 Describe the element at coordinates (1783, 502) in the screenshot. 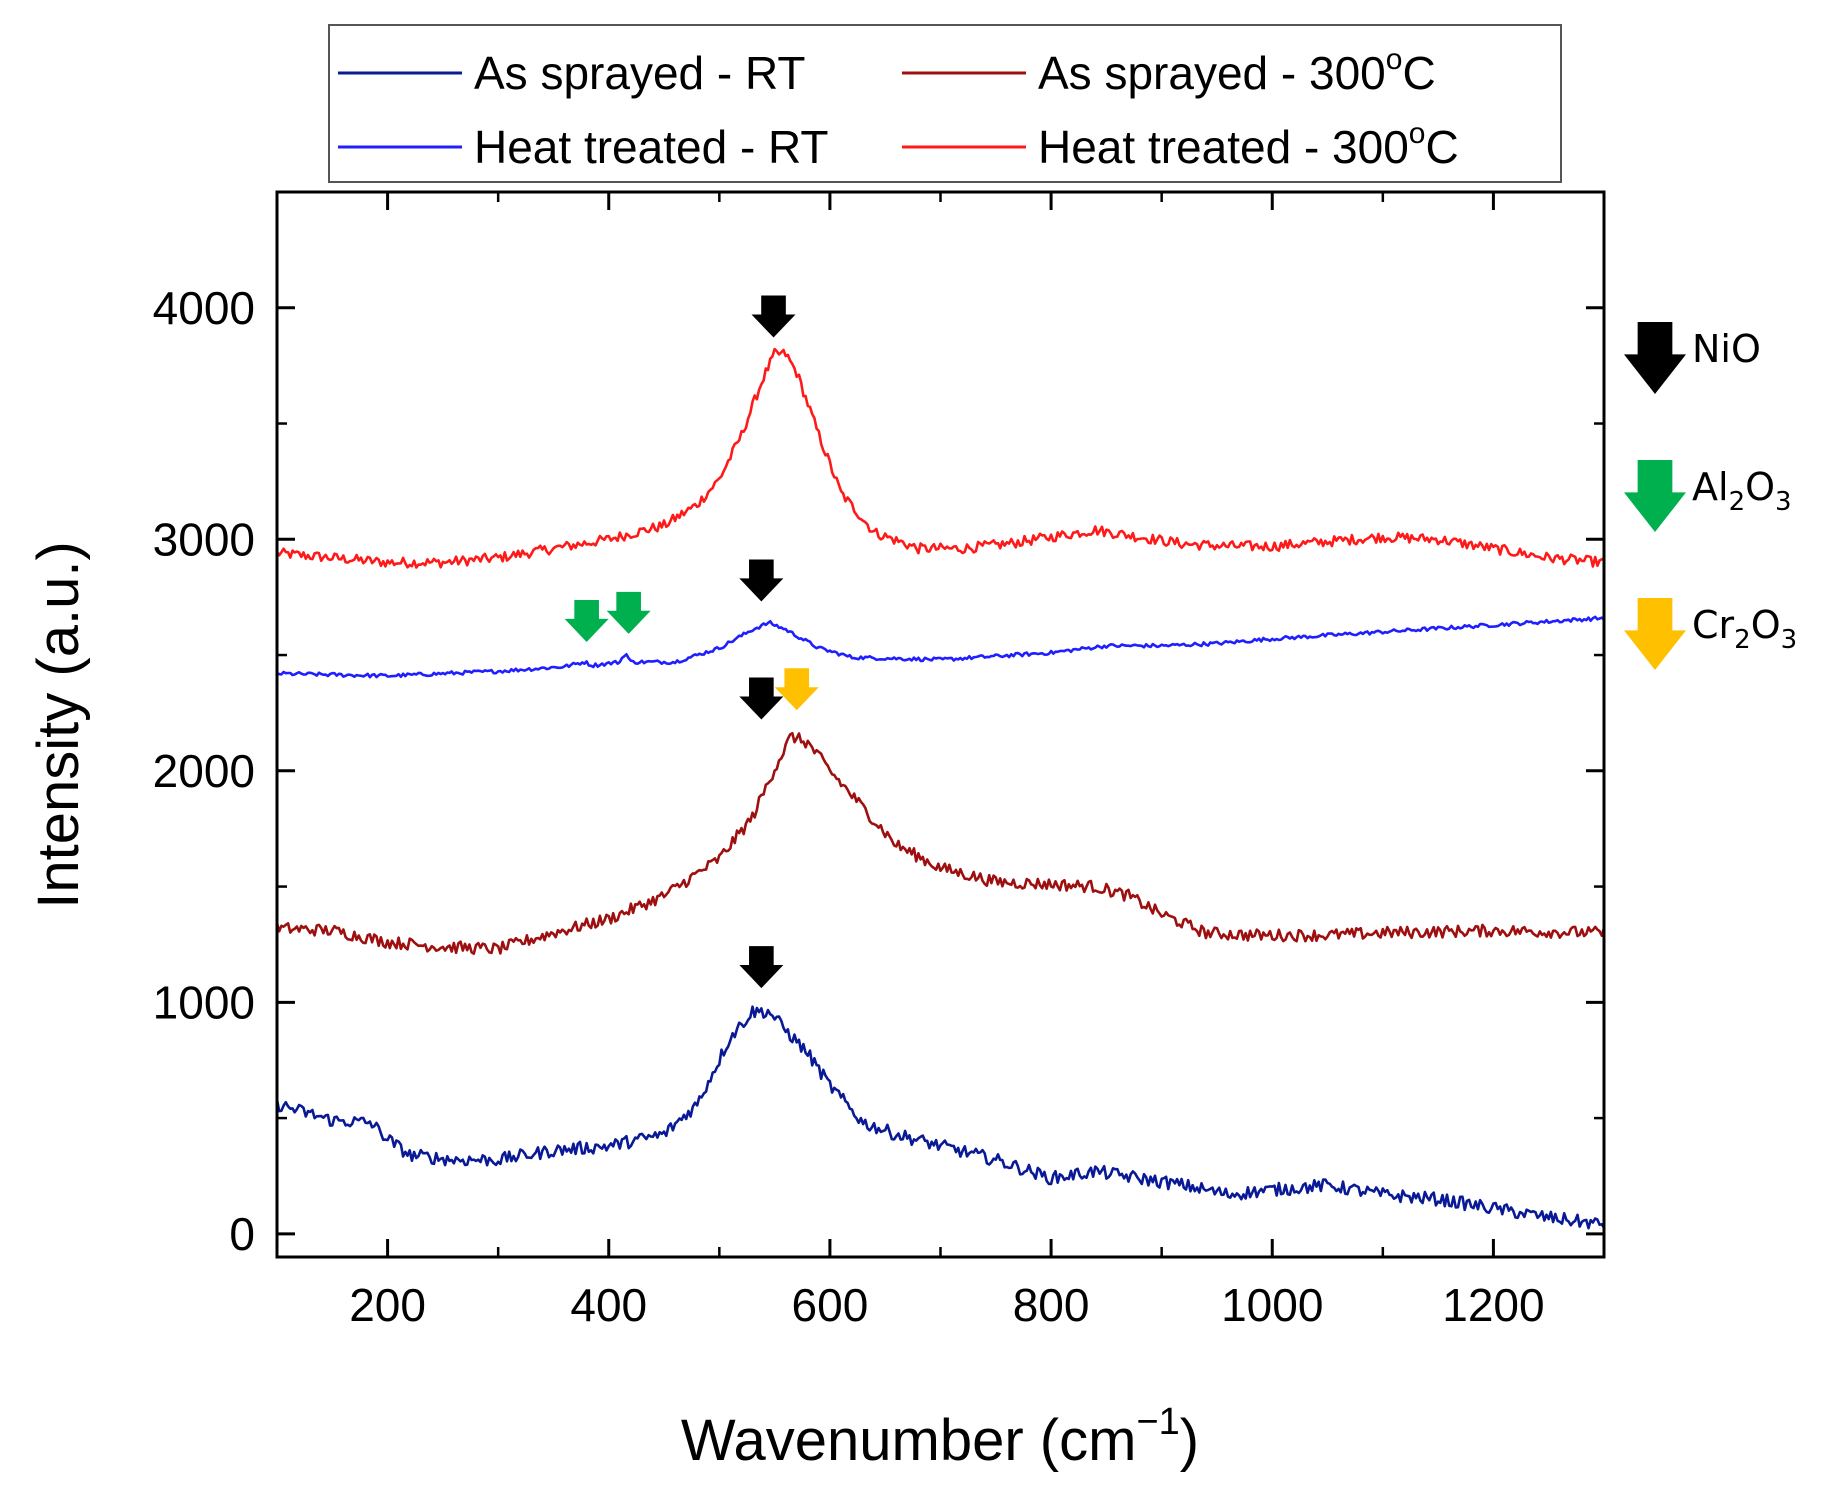

I see `al2o3-sub: 3` at that location.